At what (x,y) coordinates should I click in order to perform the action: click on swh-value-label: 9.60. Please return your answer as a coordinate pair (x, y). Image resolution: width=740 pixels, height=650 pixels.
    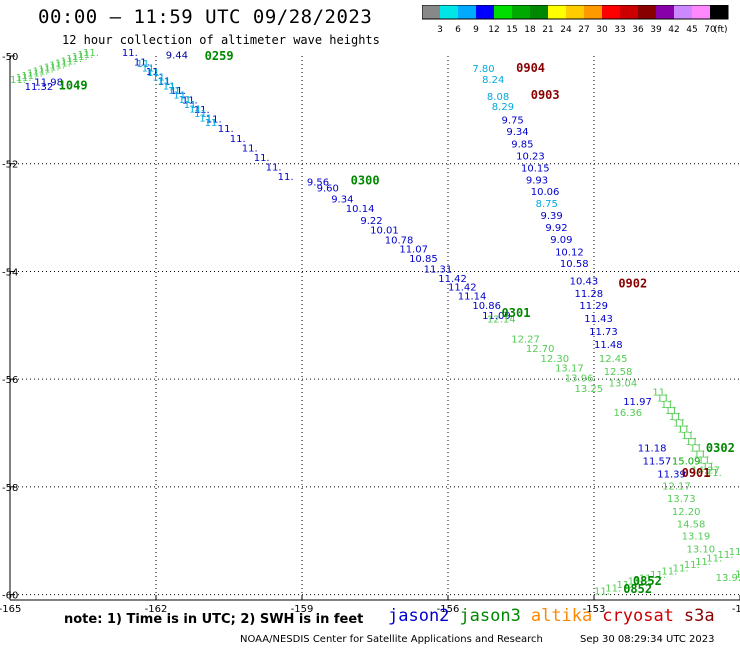
    Looking at the image, I should click on (328, 189).